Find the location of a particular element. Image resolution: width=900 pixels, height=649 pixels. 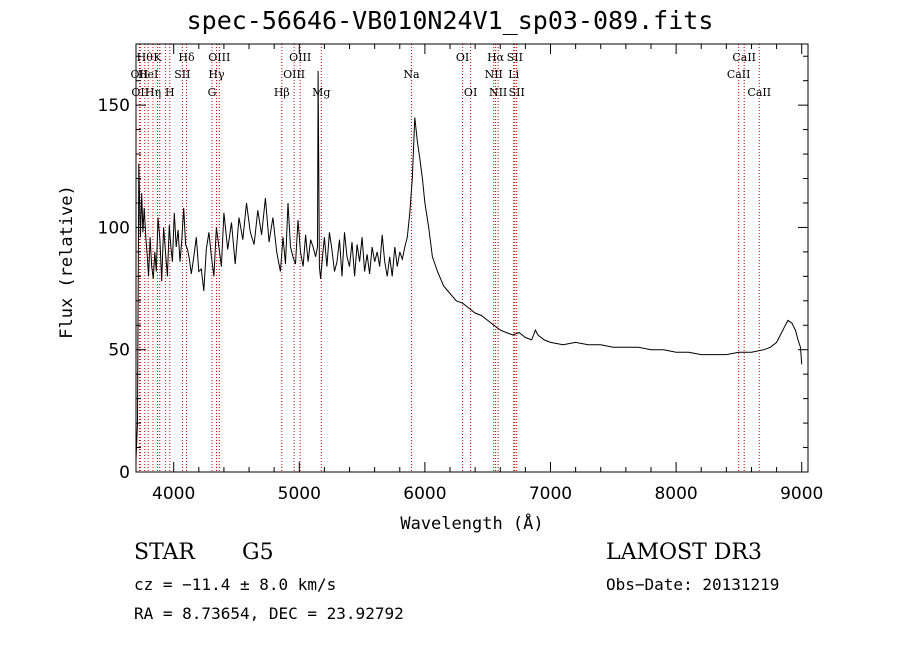

marker-label-5: K is located at coordinates (157, 57).